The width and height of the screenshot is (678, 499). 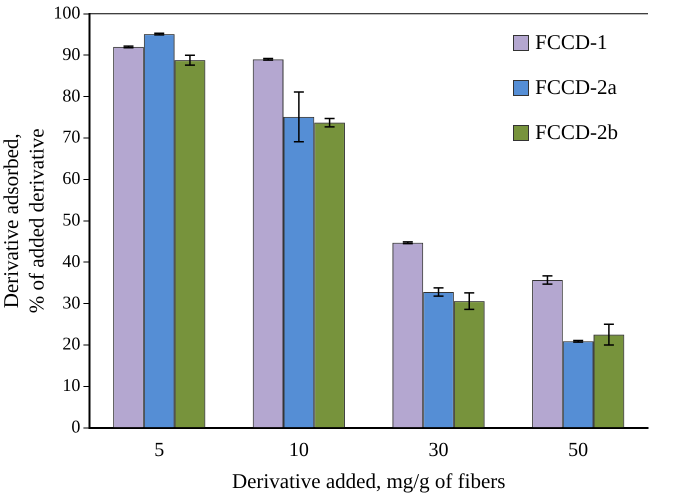 I want to click on x-tick-label: 5, so click(x=159, y=450).